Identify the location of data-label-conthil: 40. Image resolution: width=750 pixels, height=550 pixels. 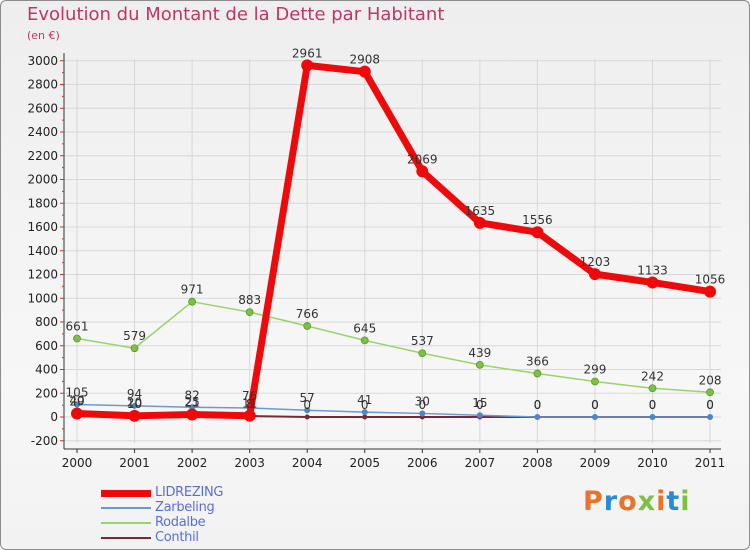
(76, 400).